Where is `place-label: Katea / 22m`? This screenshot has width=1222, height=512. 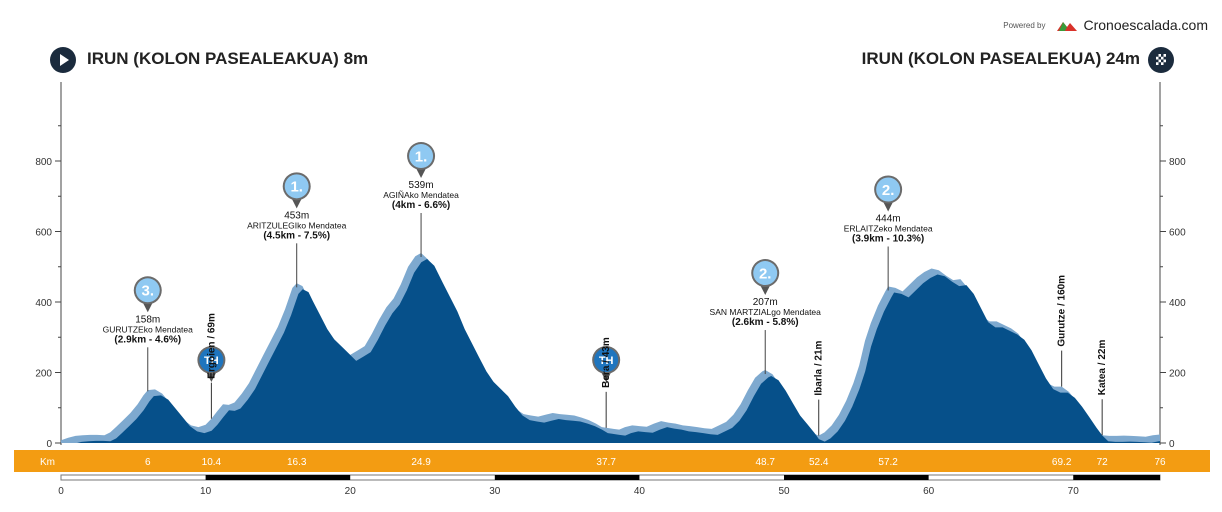
place-label: Katea / 22m is located at coordinates (1102, 368).